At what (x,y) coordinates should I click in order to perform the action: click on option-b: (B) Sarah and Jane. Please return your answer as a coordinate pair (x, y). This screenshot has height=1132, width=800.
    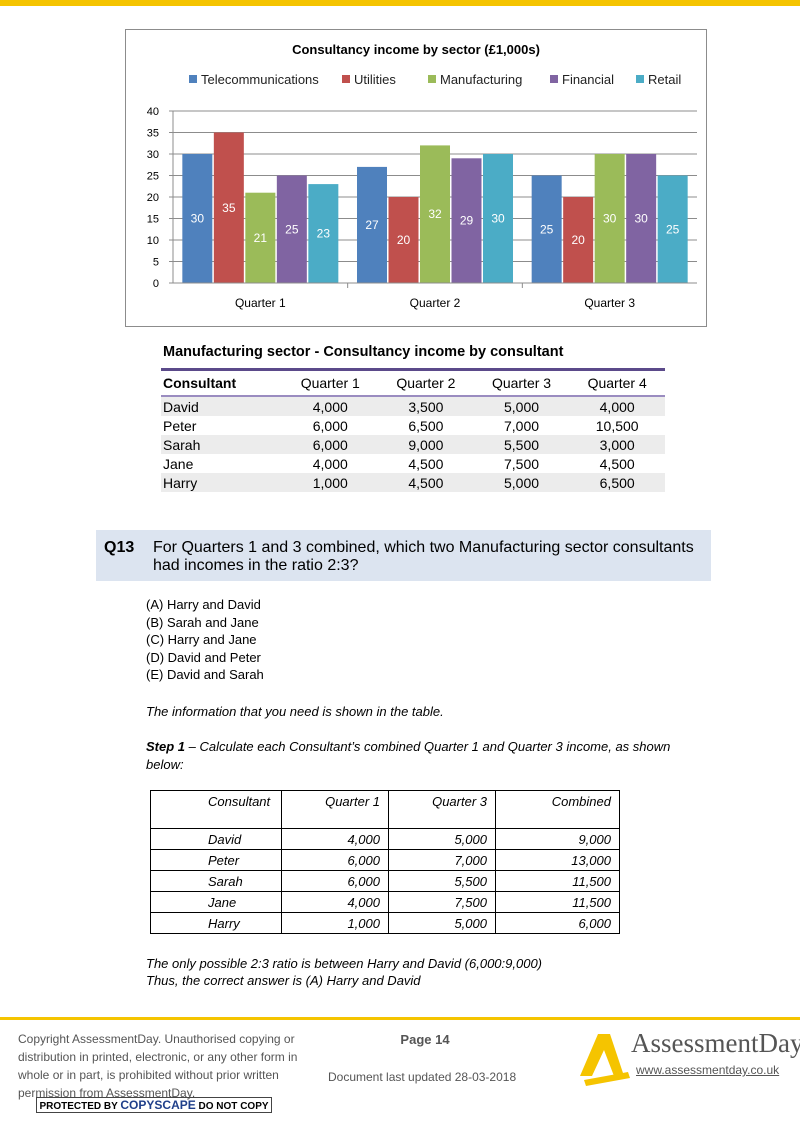
    Looking at the image, I should click on (202, 622).